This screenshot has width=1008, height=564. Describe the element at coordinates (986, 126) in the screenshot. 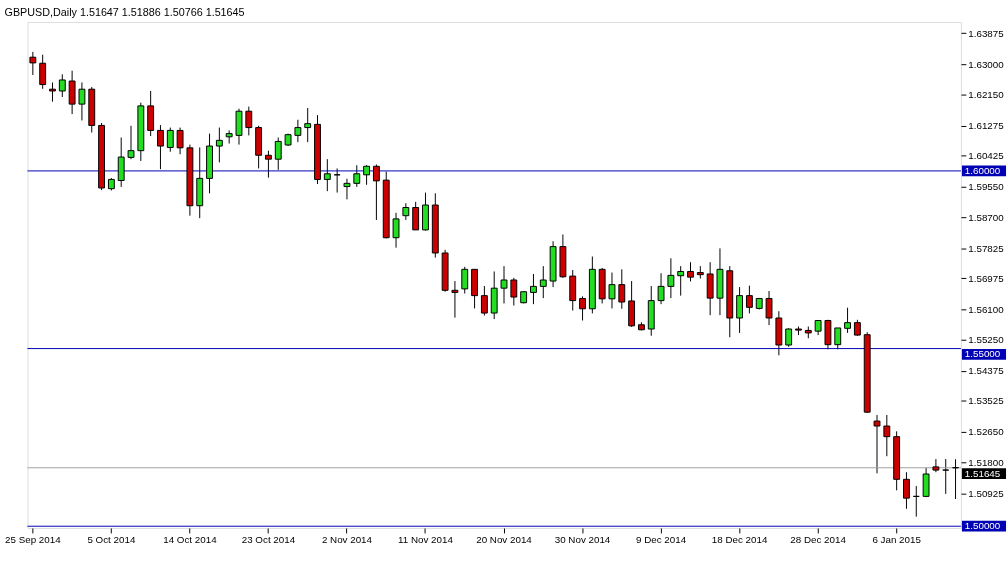

I see `y-tick-label: 1.61275` at that location.